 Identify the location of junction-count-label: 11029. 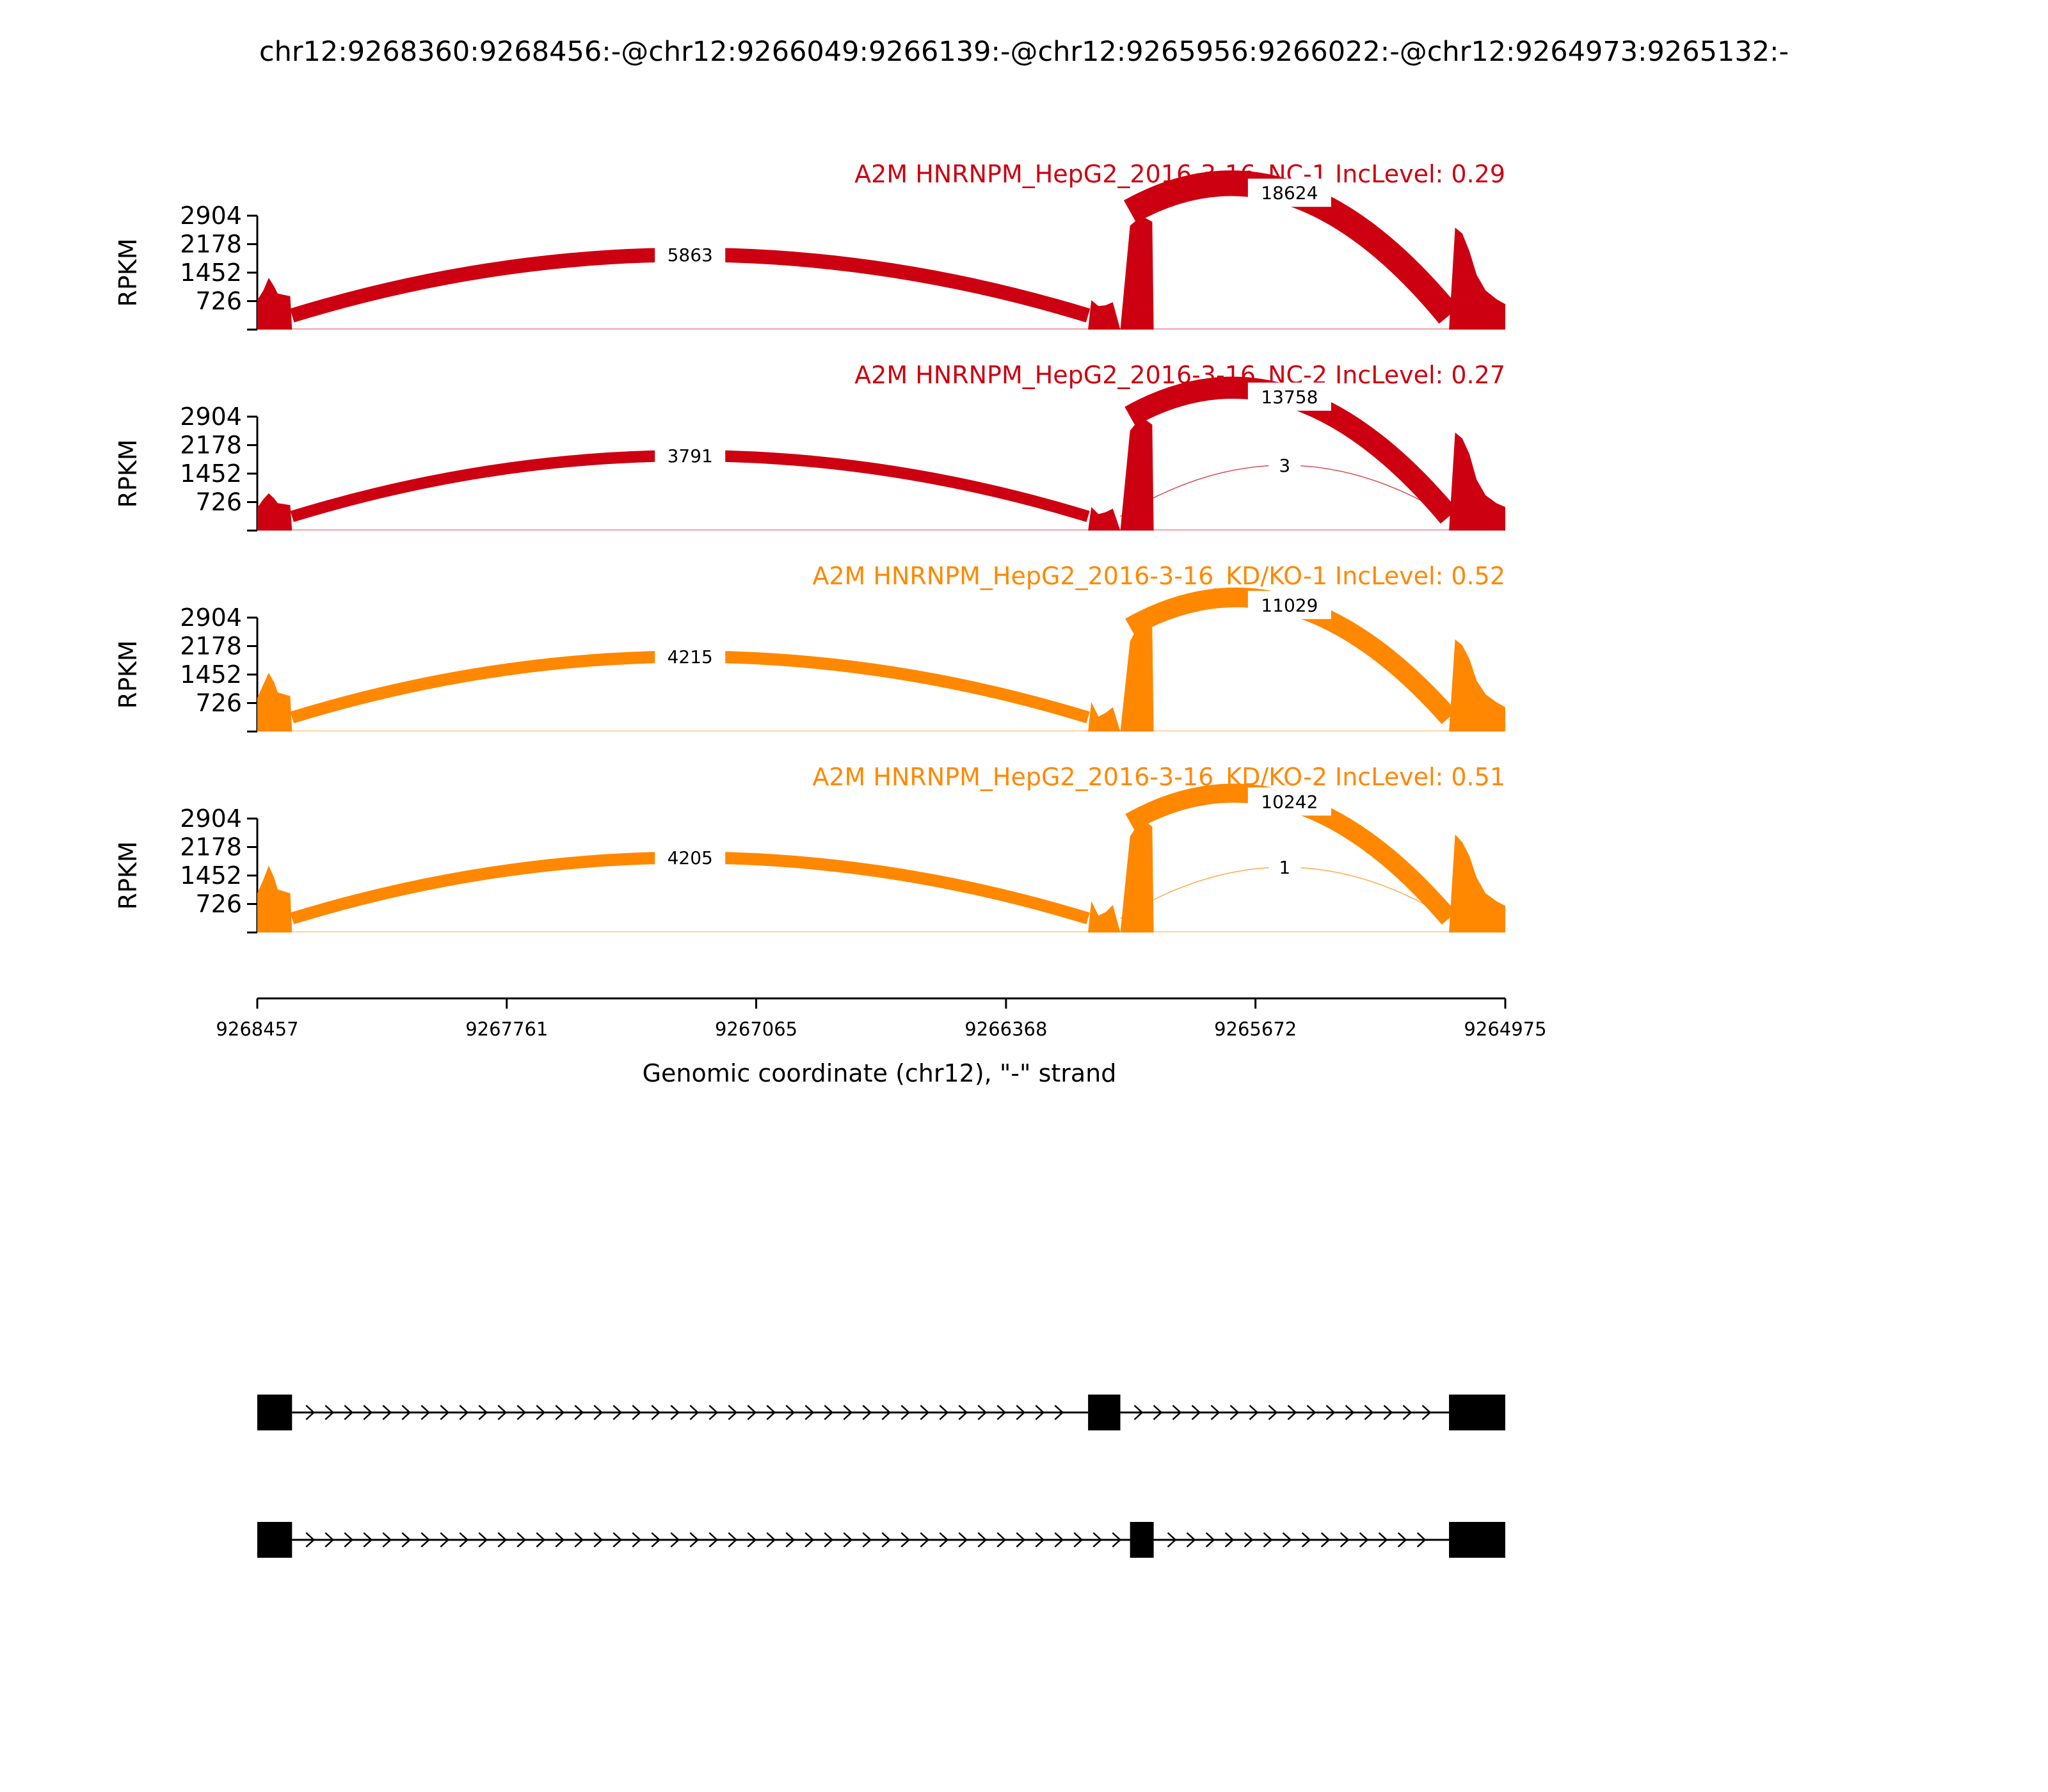
(1289, 605).